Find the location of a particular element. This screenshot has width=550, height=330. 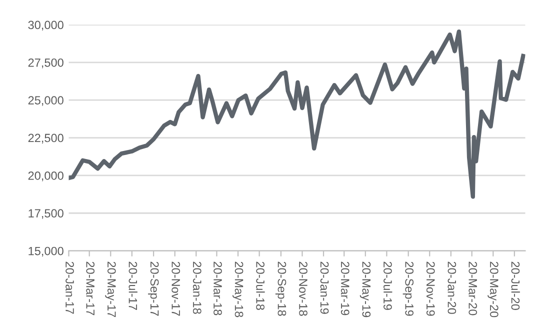

y-tick-label: 25,000 is located at coordinates (46, 101).